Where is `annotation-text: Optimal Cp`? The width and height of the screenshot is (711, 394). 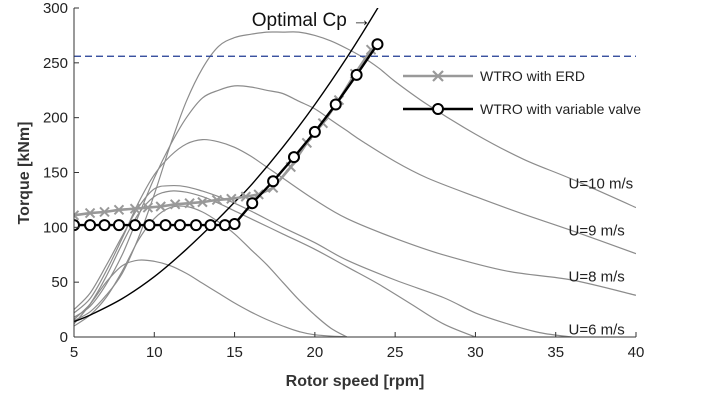 annotation-text: Optimal Cp is located at coordinates (302, 20).